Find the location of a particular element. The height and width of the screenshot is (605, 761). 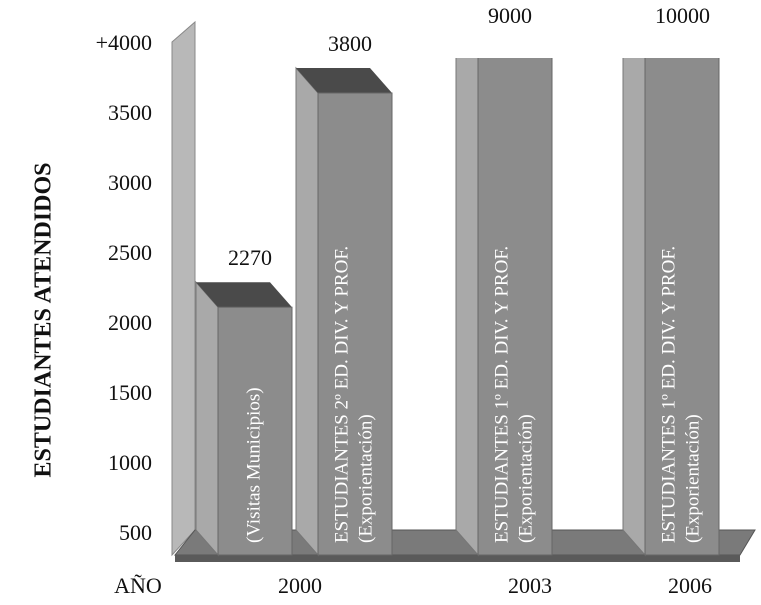

y-axis-label: ESTUDIANTES ATENDIDOS is located at coordinates (44, 320).